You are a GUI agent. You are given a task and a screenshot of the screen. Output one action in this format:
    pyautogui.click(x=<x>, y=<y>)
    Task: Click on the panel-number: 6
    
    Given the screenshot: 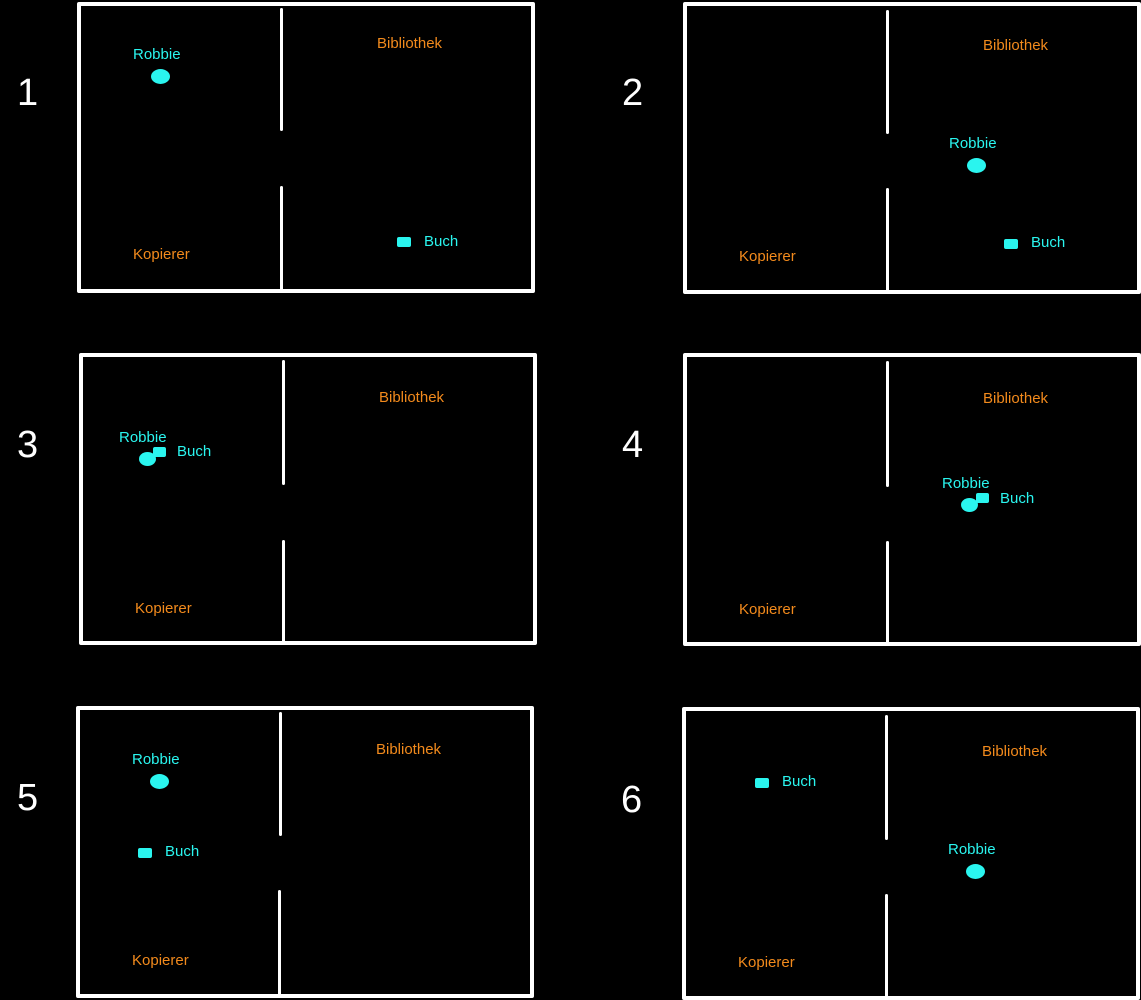 What is the action you would take?
    pyautogui.click(x=632, y=800)
    